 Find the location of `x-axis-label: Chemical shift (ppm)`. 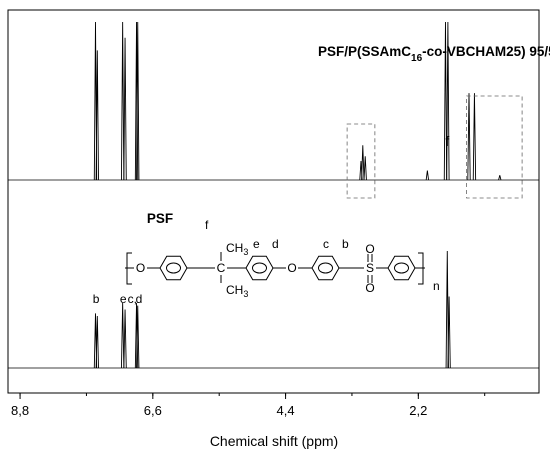

x-axis-label: Chemical shift (ppm) is located at coordinates (274, 441).